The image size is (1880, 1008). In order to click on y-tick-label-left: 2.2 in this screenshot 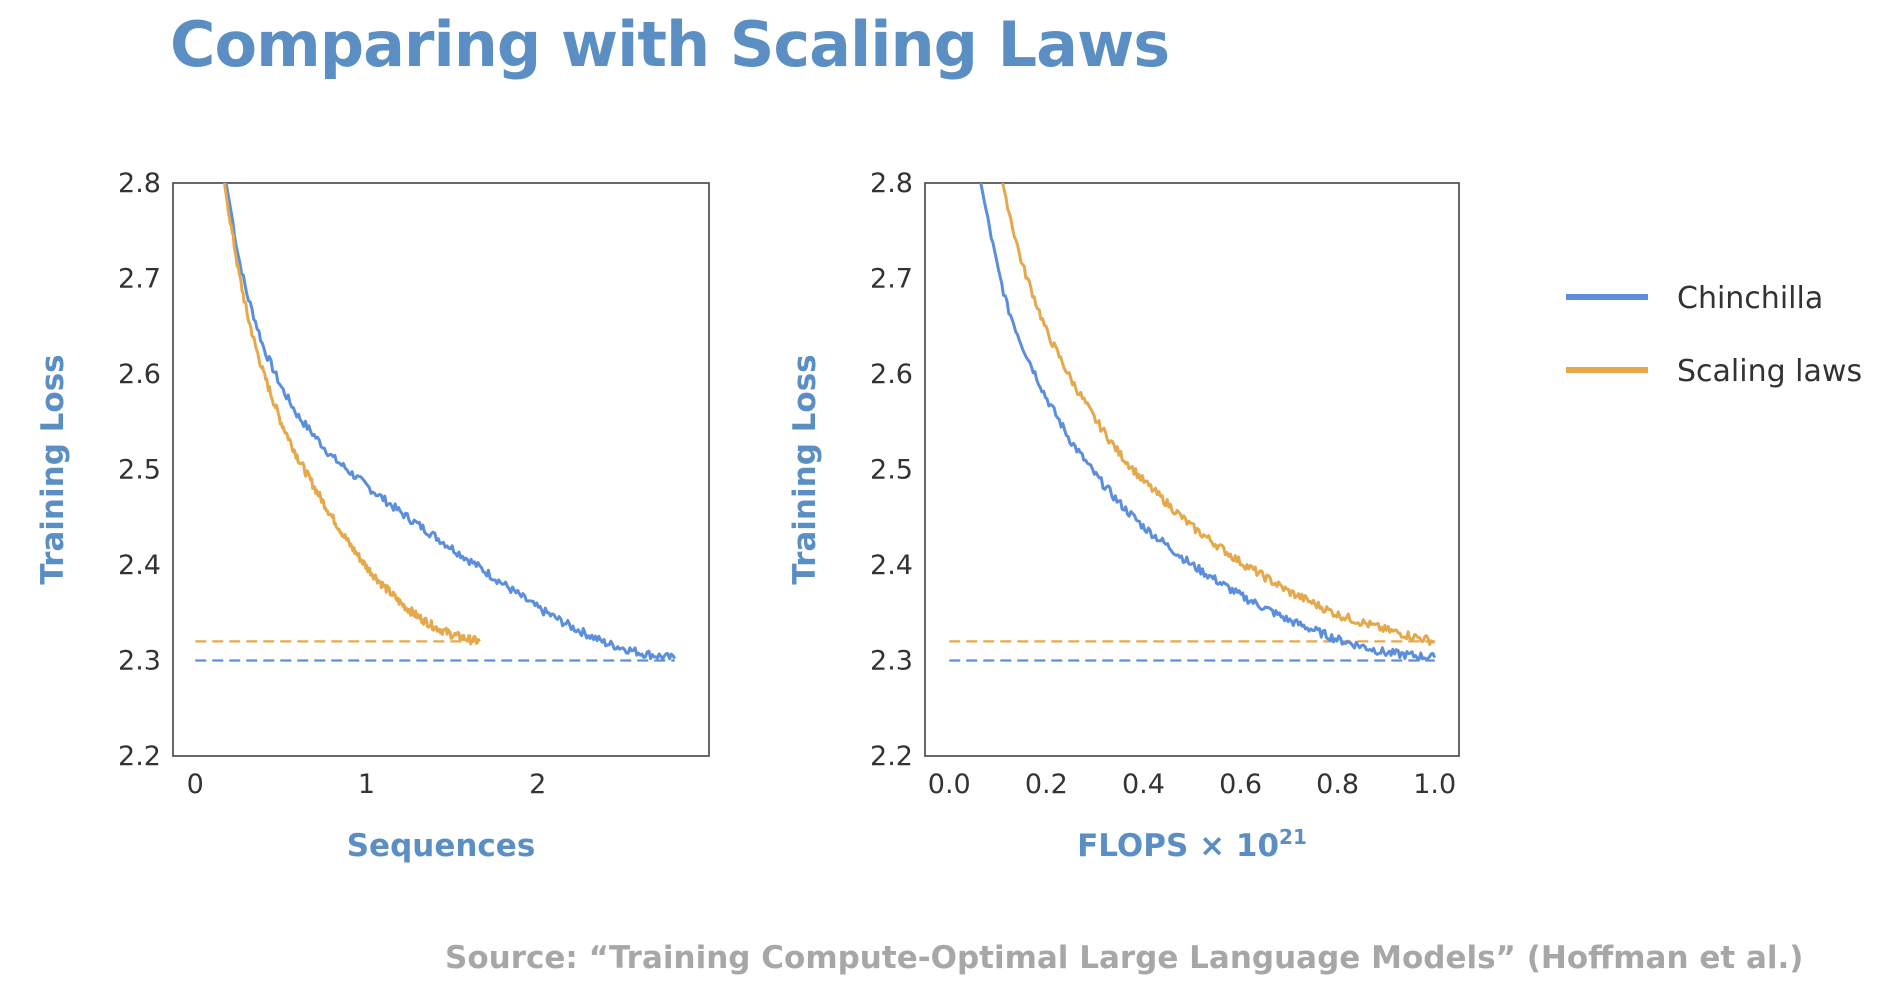, I will do `click(139, 756)`.